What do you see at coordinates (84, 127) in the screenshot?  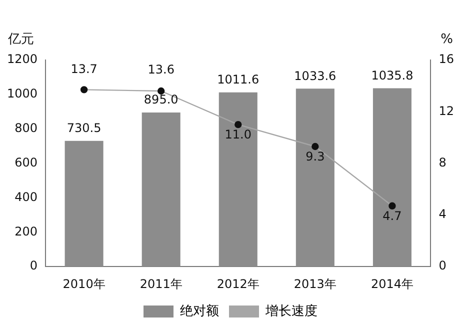 I see `data-label: 730.5` at bounding box center [84, 127].